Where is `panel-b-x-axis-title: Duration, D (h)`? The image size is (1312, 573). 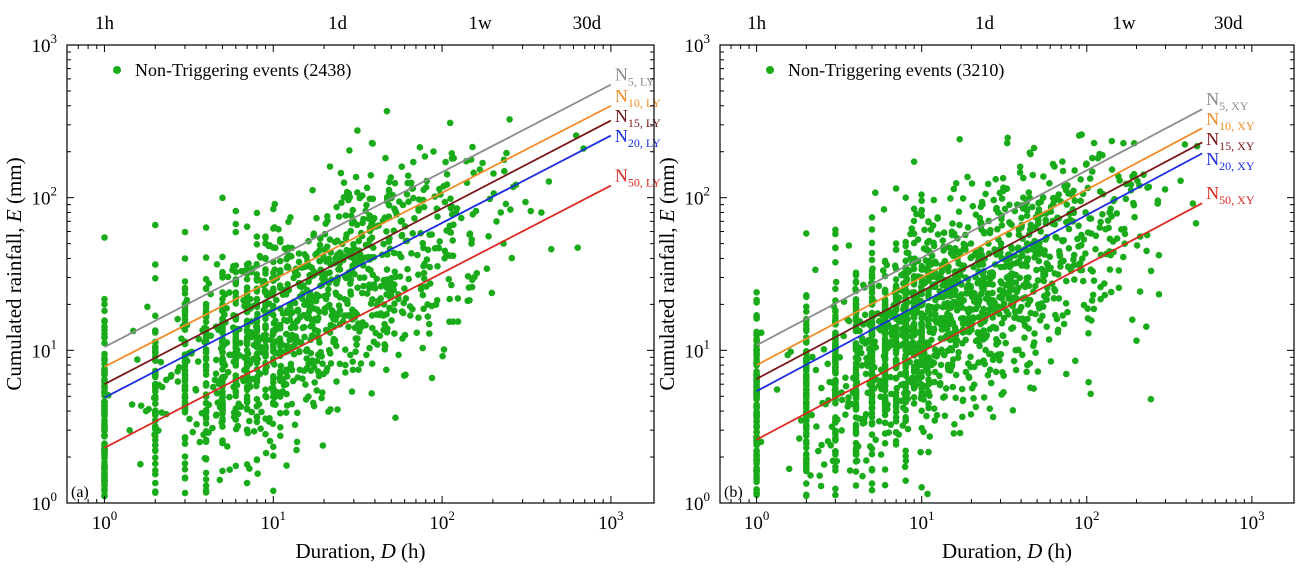 panel-b-x-axis-title: Duration, D (h) is located at coordinates (1007, 551).